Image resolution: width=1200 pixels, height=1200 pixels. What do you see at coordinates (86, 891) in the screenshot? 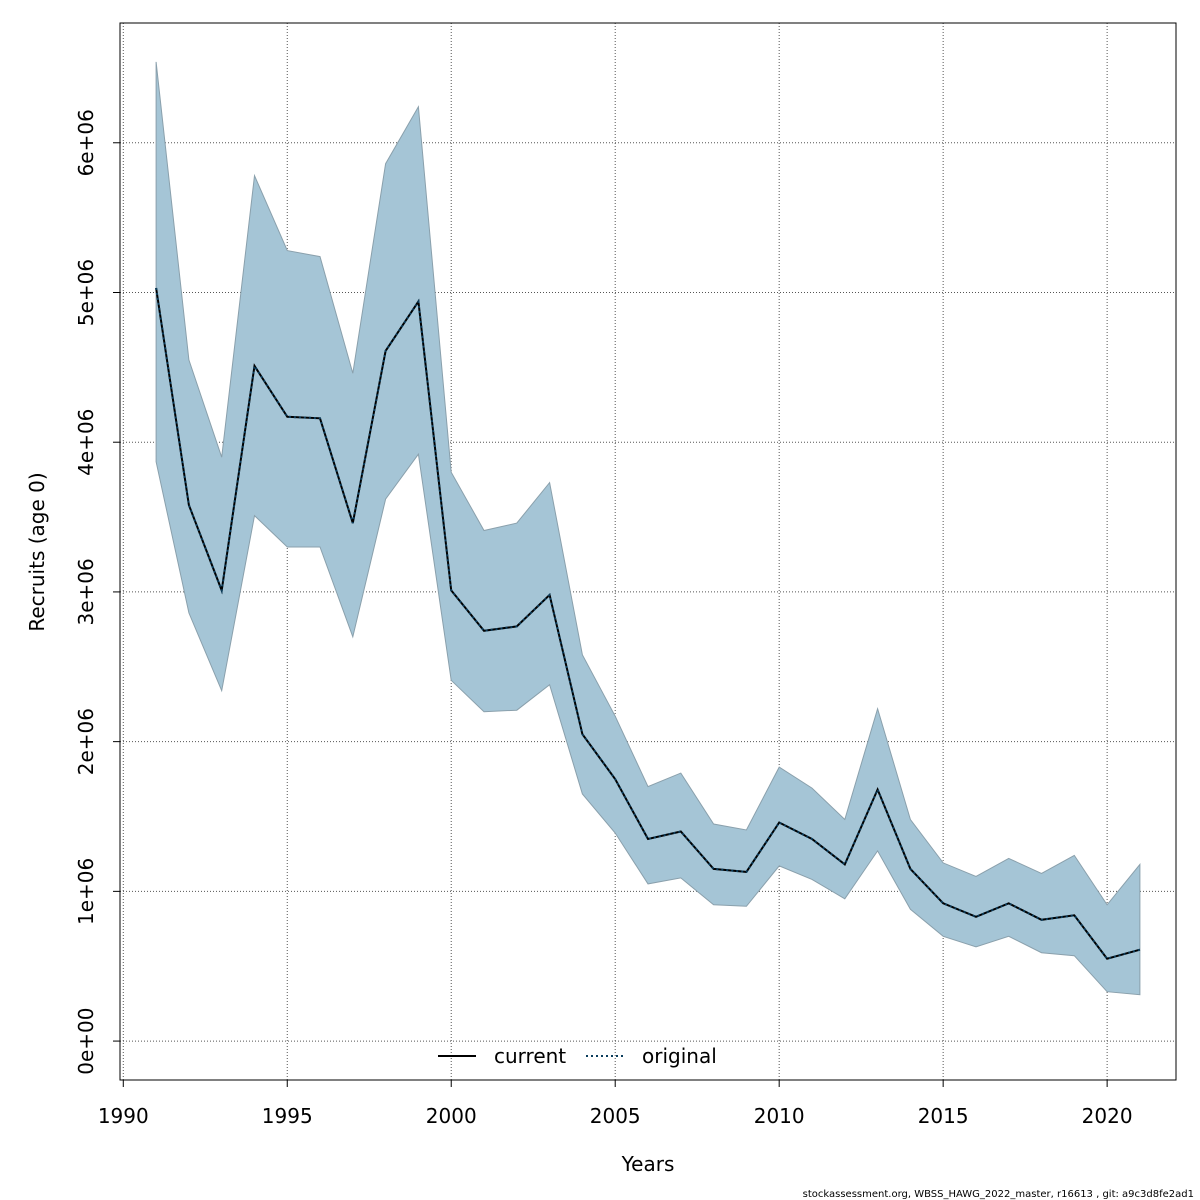
I see `y-tick-label-1e+06: 1e+06` at bounding box center [86, 891].